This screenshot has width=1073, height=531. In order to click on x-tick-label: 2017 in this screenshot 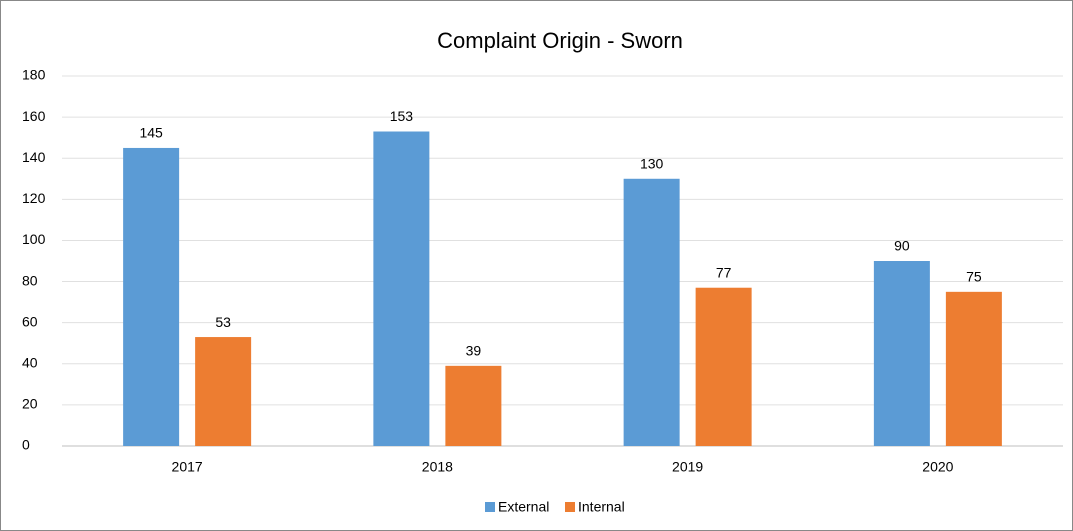, I will do `click(187, 467)`.